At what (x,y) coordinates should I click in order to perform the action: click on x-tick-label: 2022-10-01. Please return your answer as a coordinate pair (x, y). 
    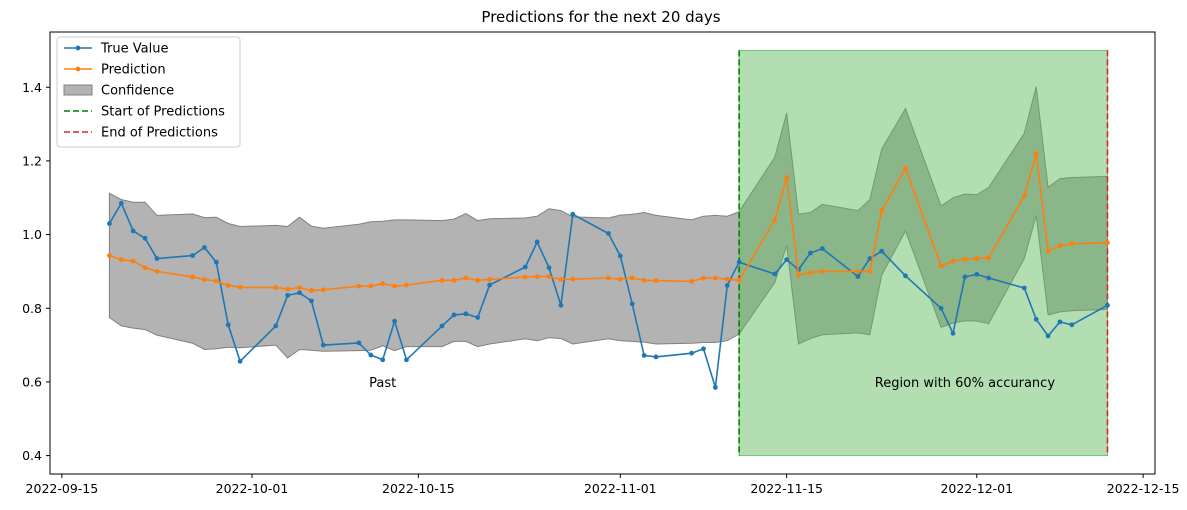
    Looking at the image, I should click on (252, 488).